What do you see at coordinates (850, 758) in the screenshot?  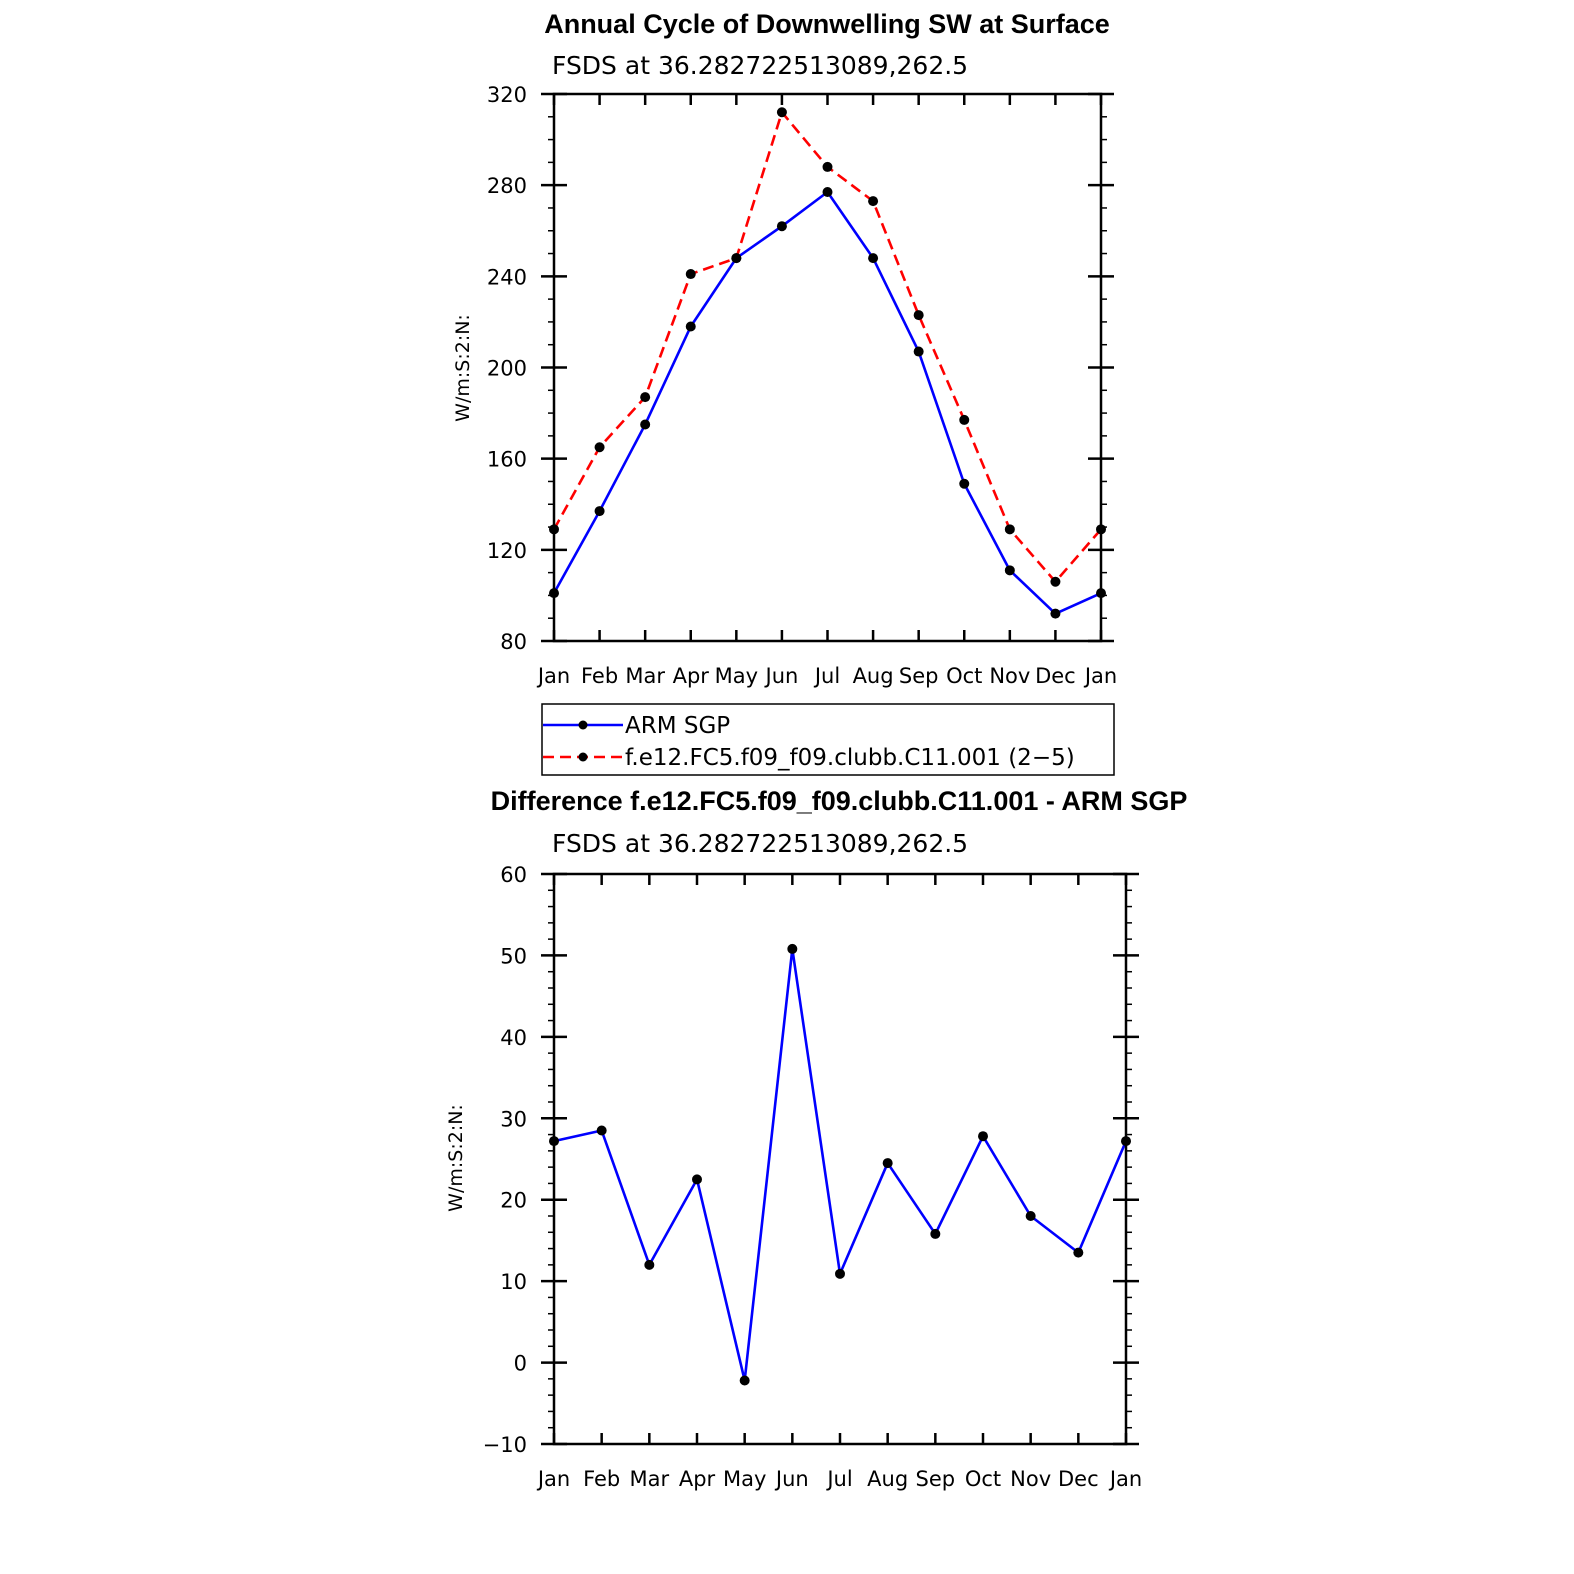 I see `legend-label-model: f.e12.FC5.f09_f09.clubb.C11.001 (2−5)` at bounding box center [850, 758].